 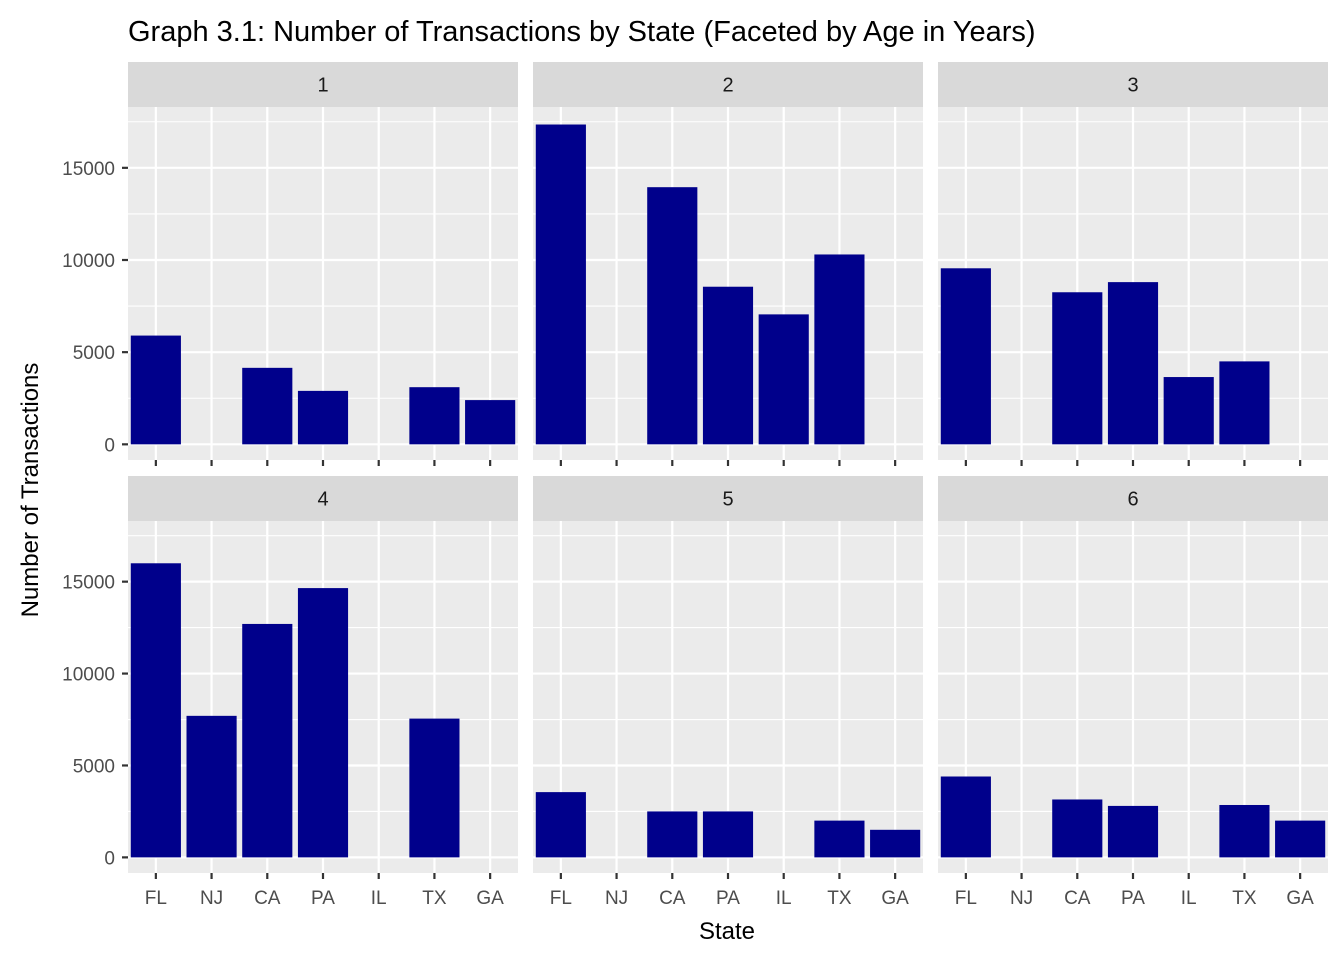 I want to click on facet-strip-label: 5, so click(x=727, y=500).